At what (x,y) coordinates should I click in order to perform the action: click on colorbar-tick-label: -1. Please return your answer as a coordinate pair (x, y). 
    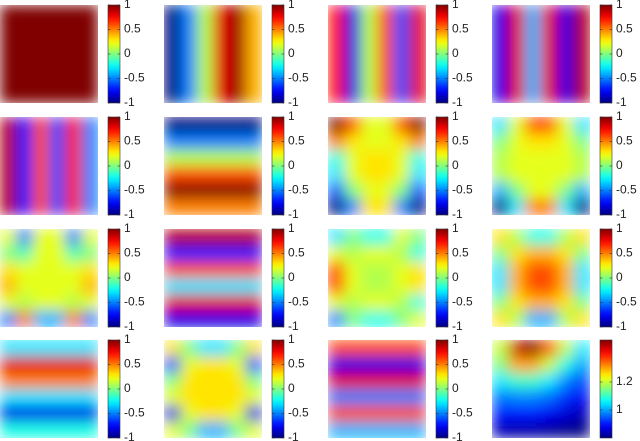
    Looking at the image, I should click on (293, 435).